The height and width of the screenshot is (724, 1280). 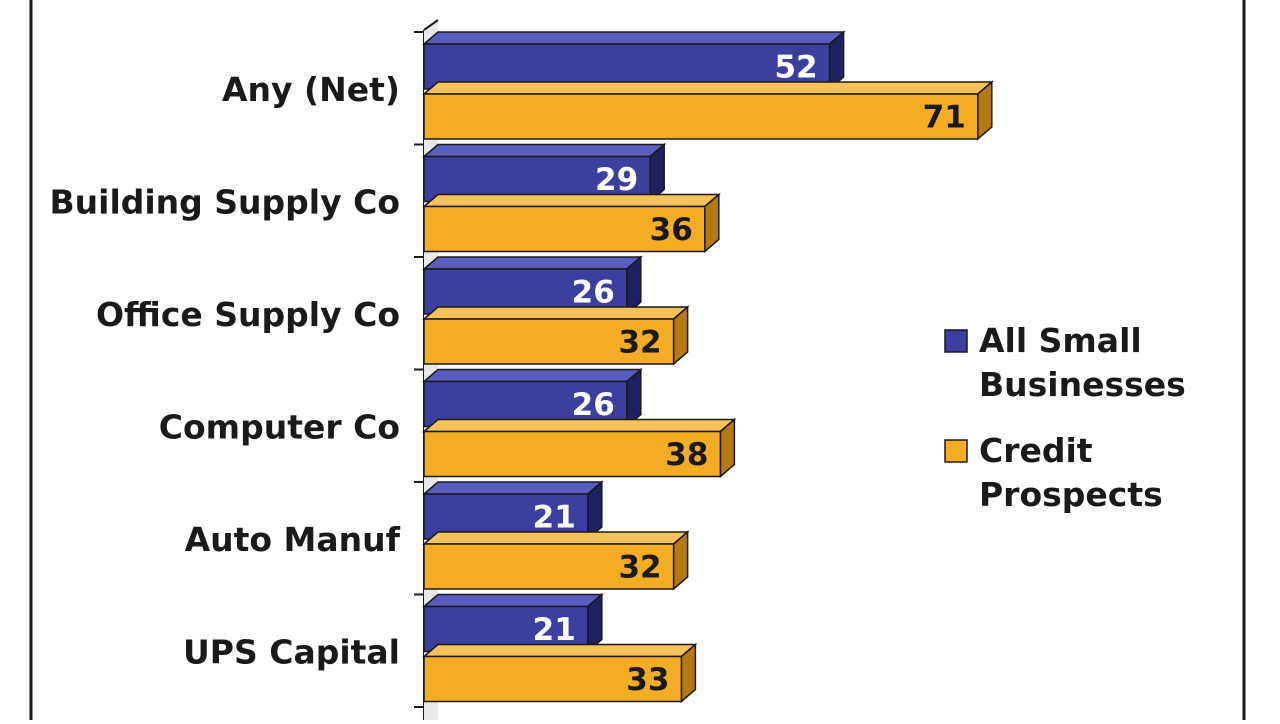 I want to click on data-label-1-4: 26, so click(x=593, y=405).